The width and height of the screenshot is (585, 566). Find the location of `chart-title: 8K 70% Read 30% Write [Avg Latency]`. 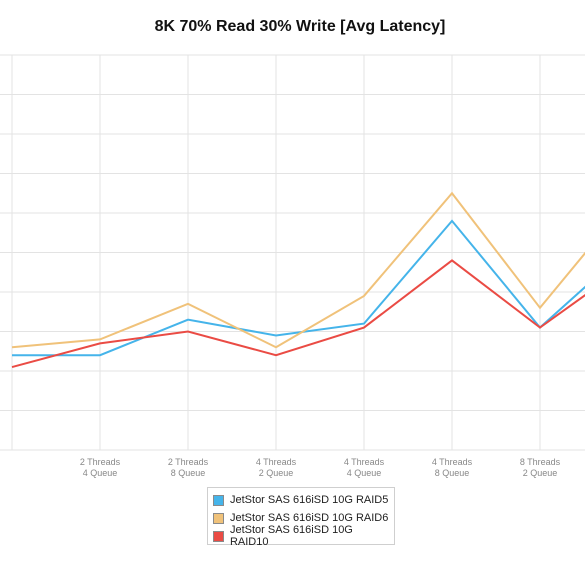

chart-title: 8K 70% Read 30% Write [Avg Latency] is located at coordinates (300, 26).